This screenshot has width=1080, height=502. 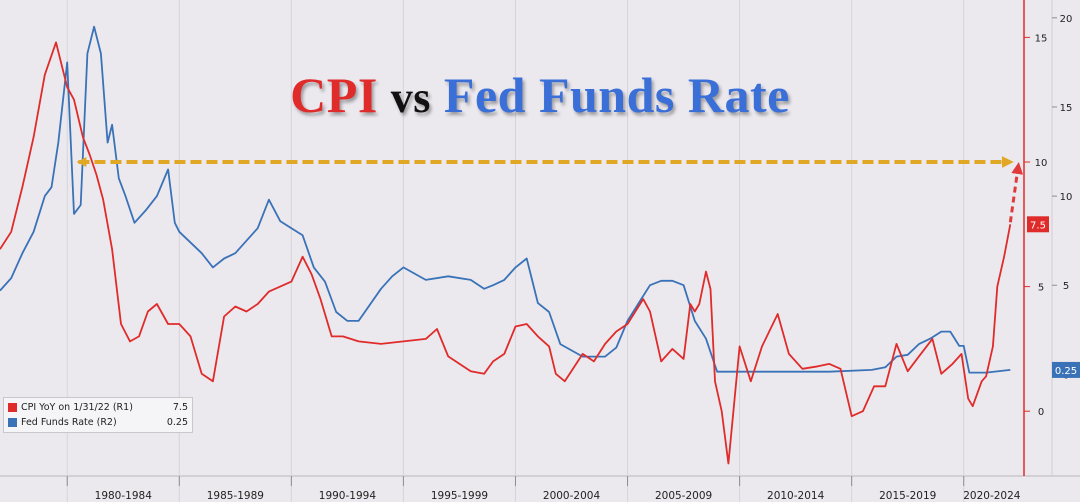 I want to click on x-tick-label: 2000-2004, so click(x=572, y=496).